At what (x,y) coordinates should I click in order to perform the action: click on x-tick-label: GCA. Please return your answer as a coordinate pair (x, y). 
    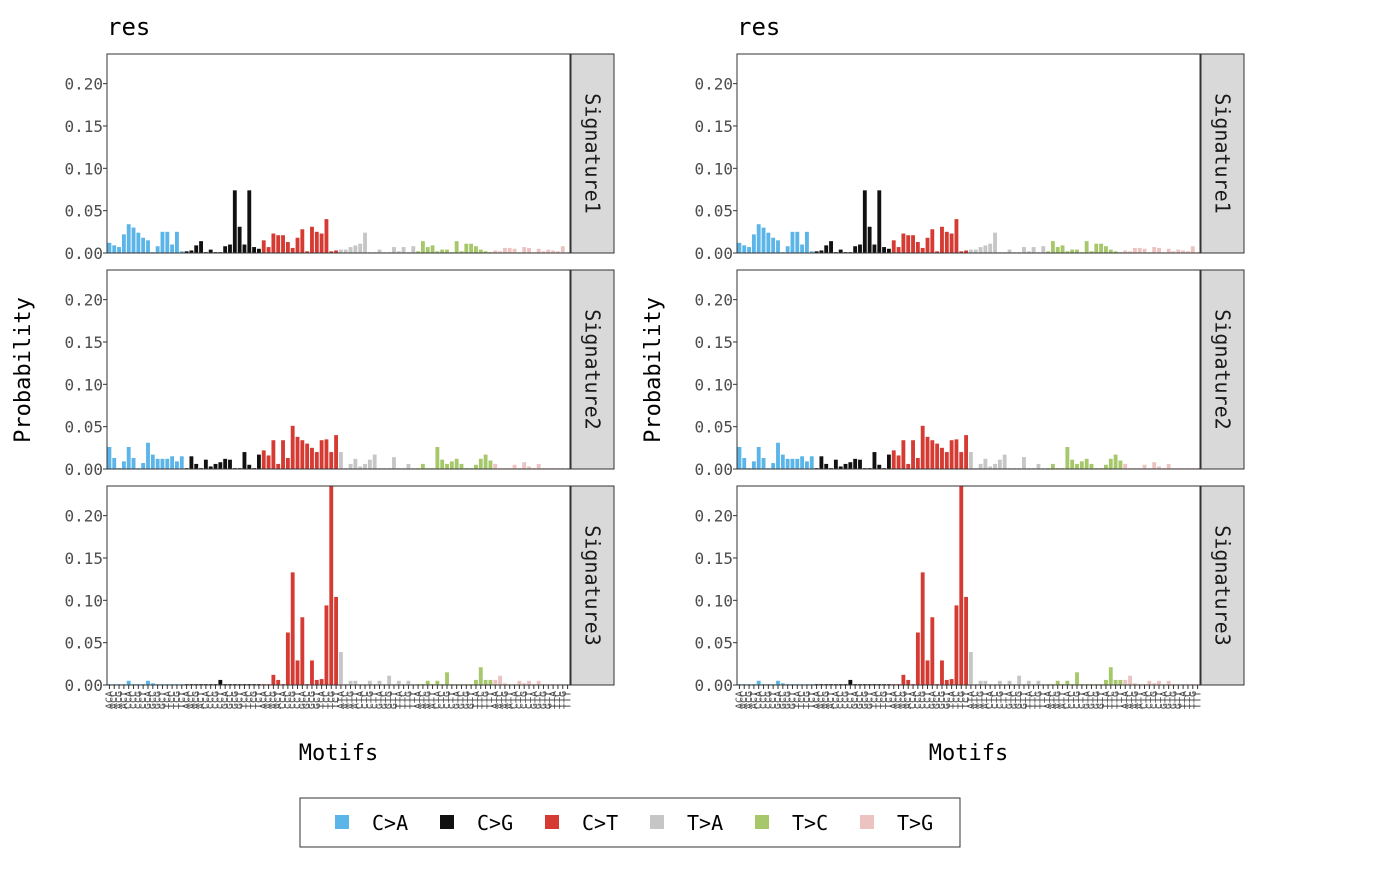
    Looking at the image, I should click on (778, 700).